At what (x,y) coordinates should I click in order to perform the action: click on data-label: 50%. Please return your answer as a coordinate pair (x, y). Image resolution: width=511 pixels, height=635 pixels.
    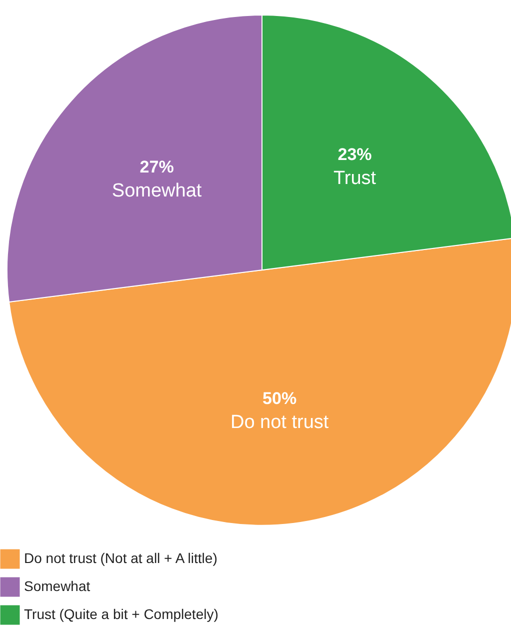
    Looking at the image, I should click on (279, 398).